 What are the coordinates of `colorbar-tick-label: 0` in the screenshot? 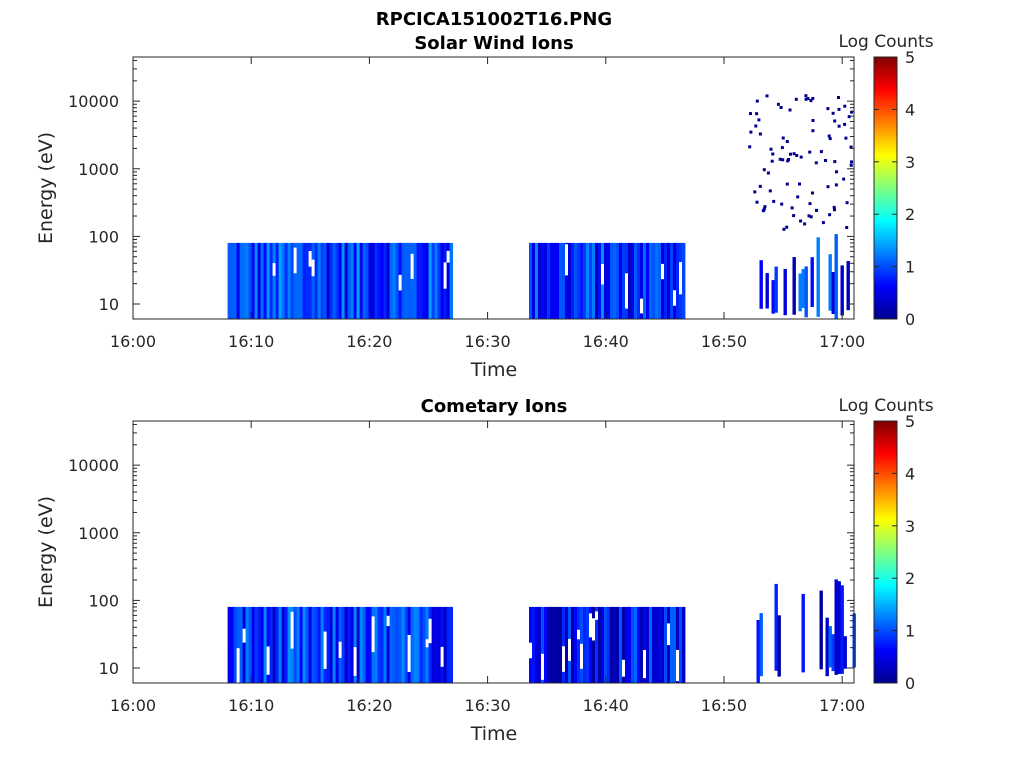 It's located at (910, 683).